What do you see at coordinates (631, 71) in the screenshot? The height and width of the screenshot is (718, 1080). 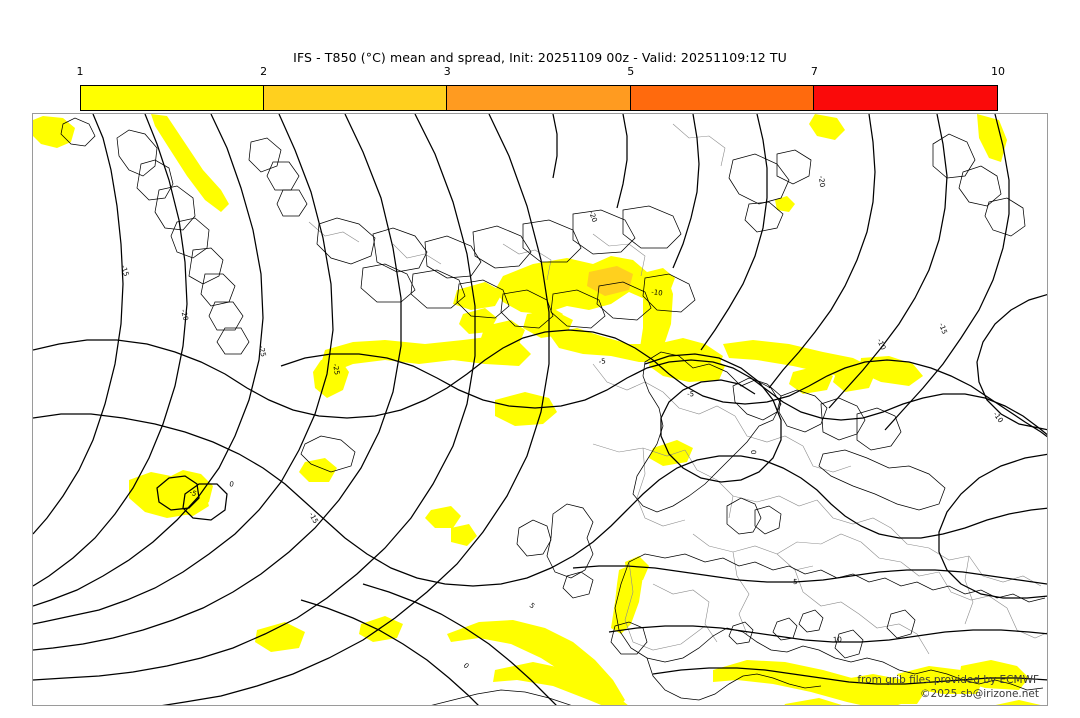 I see `colorbar-tick-5: 5` at bounding box center [631, 71].